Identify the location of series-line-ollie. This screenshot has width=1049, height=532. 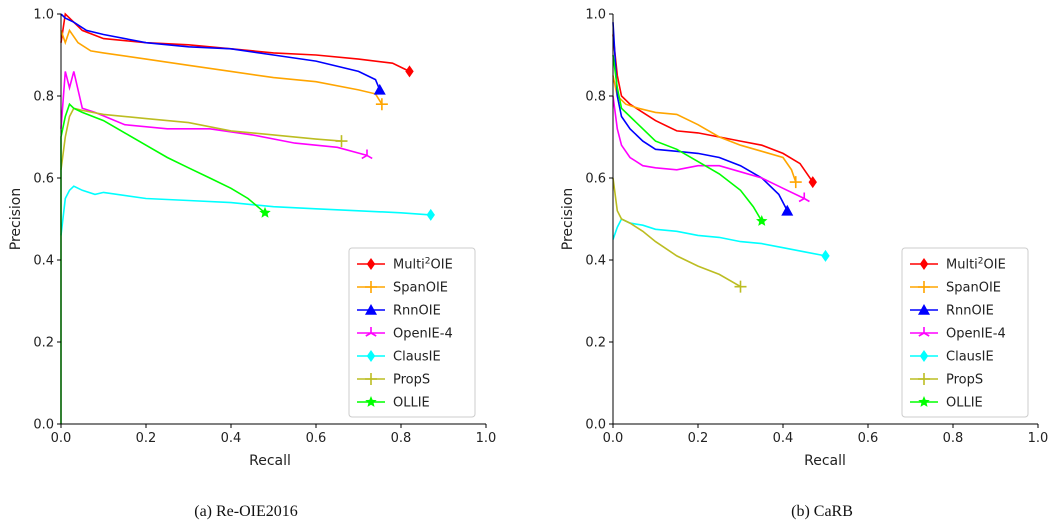
(687, 138).